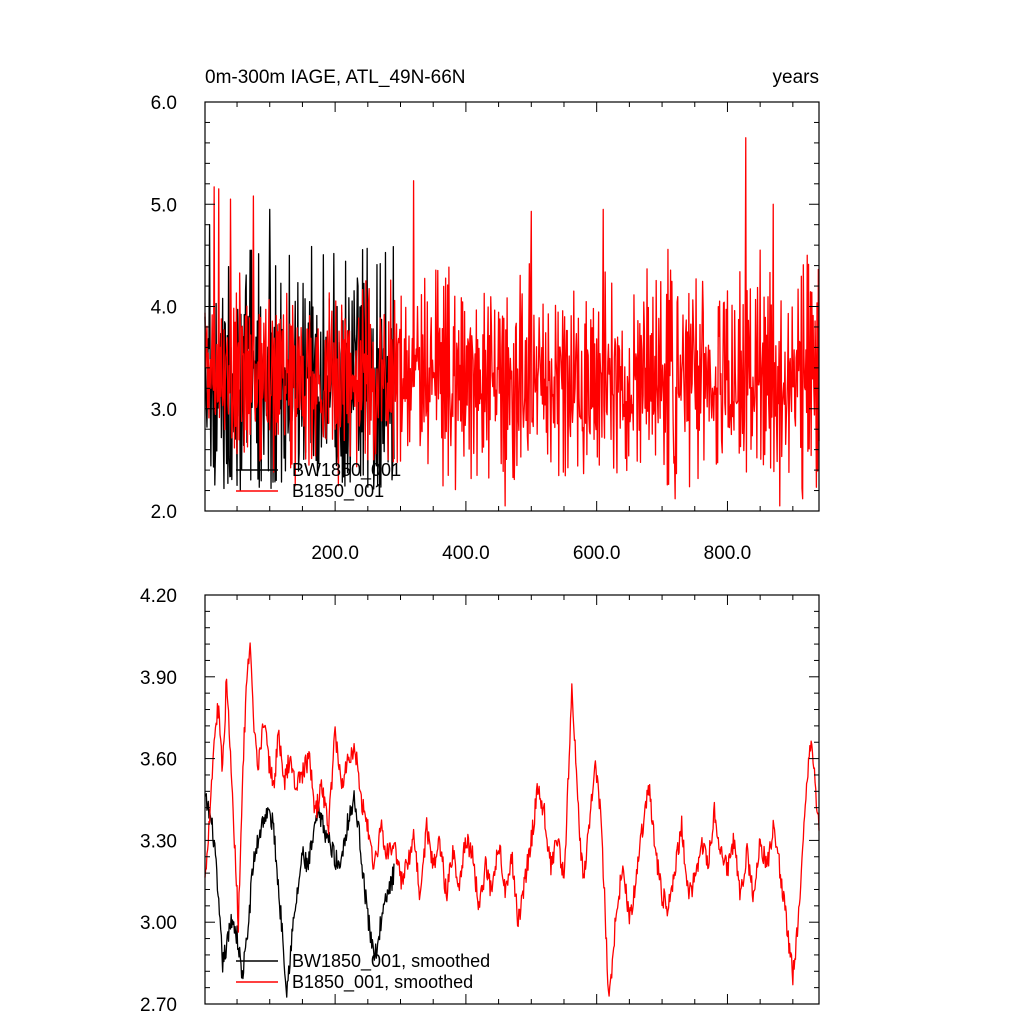 This screenshot has height=1024, width=1024. Describe the element at coordinates (382, 982) in the screenshot. I see `legend-label-b1850-smoothed: B1850_001, smoothed` at that location.